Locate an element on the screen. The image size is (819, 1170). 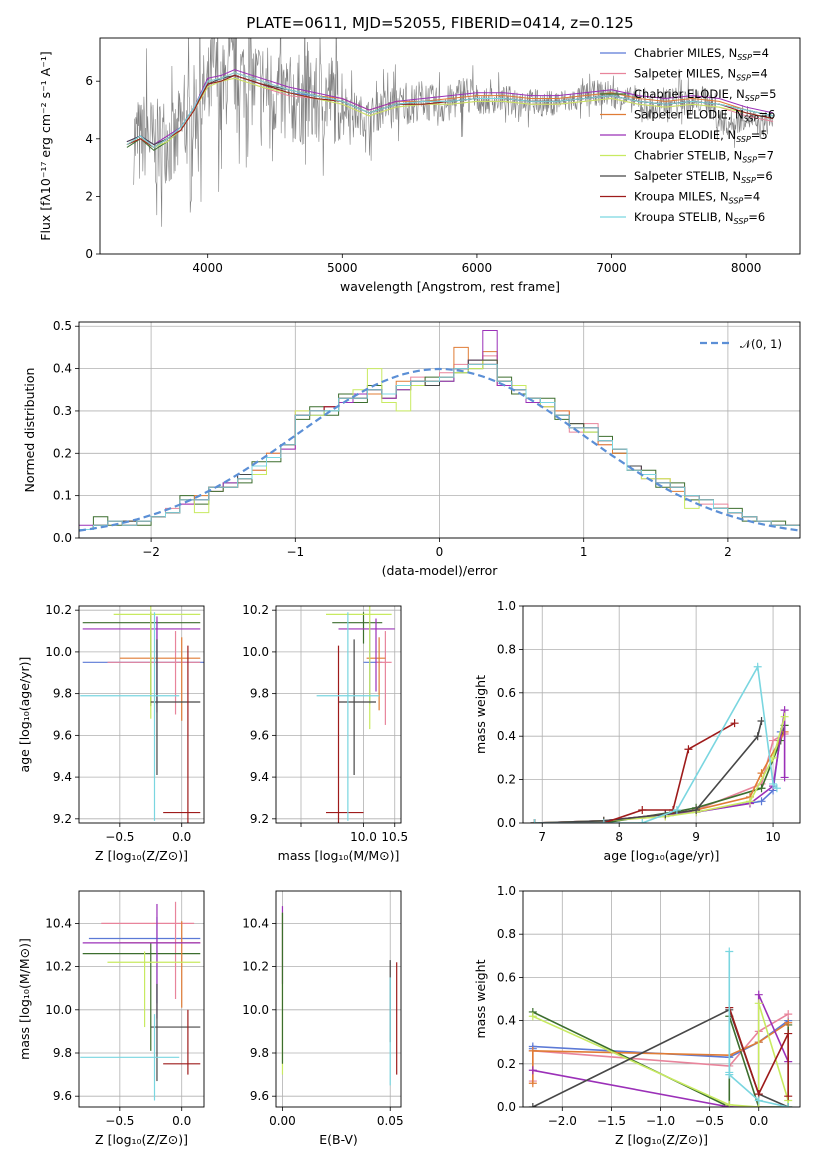
y-tick-label: 9.2 is located at coordinates (259, 819).